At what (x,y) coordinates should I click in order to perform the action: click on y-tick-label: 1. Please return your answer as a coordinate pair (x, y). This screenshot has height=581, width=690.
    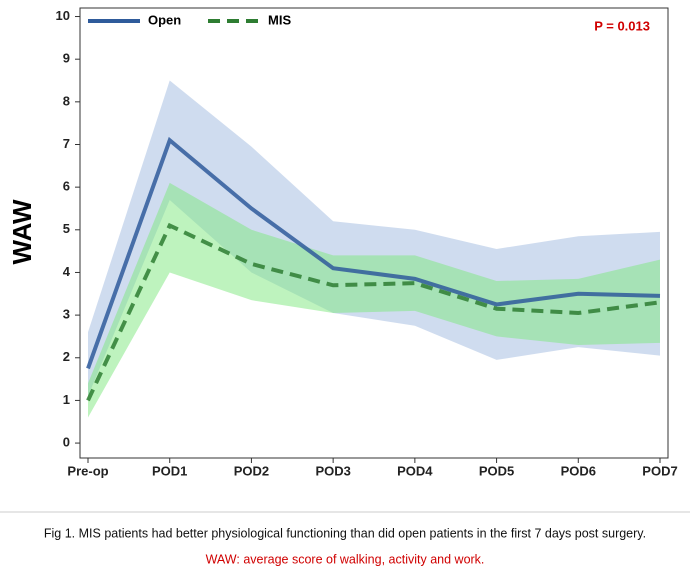
    Looking at the image, I should click on (66, 399).